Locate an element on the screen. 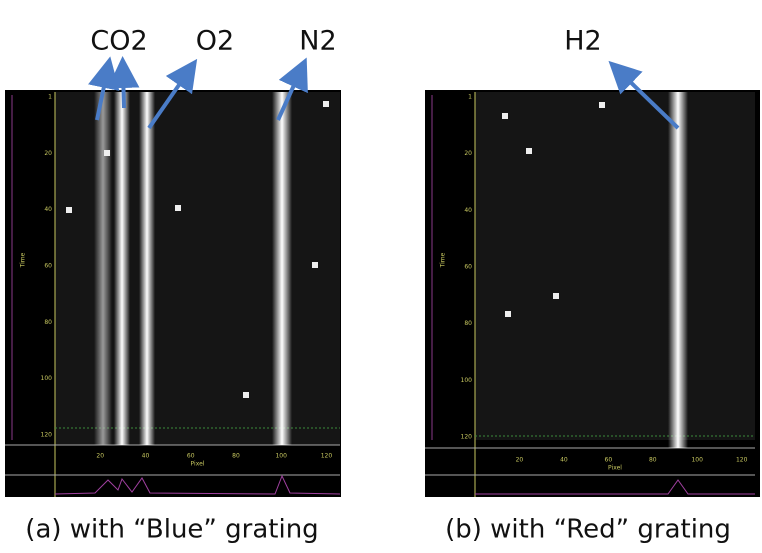 Image resolution: width=762 pixels, height=553 pixels. label-h2: H2 is located at coordinates (582, 41).